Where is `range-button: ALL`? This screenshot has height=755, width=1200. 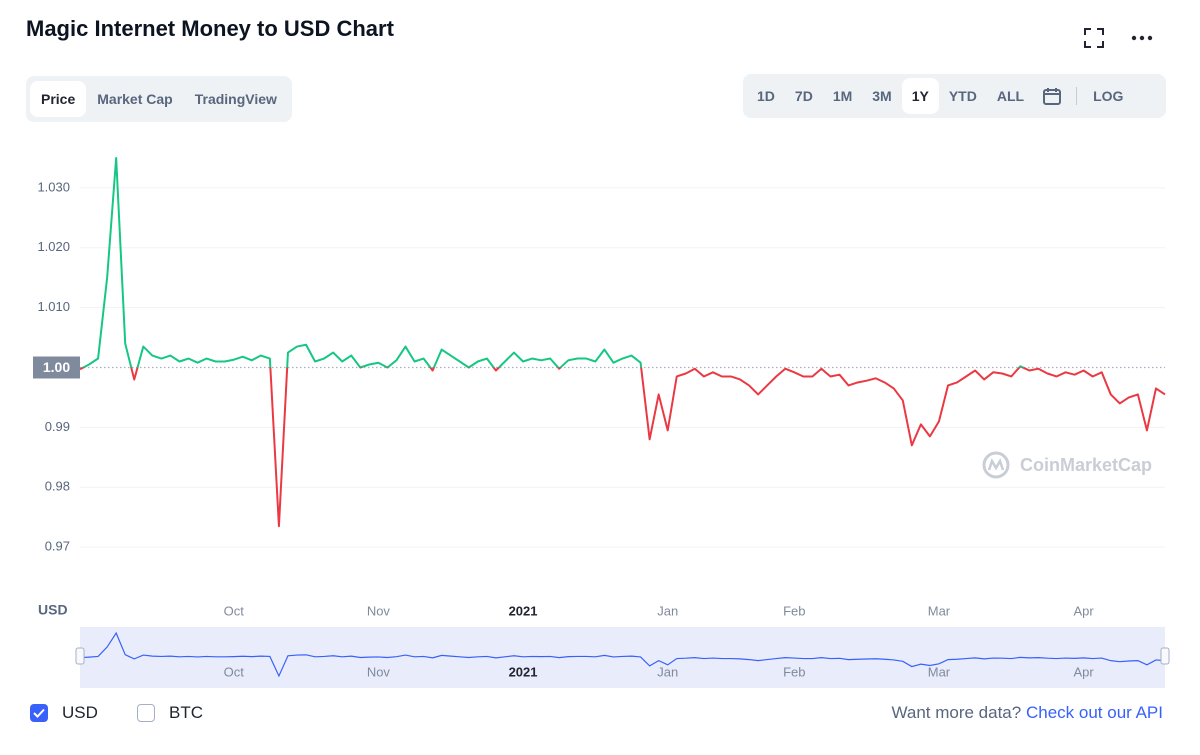
range-button: ALL is located at coordinates (1010, 96).